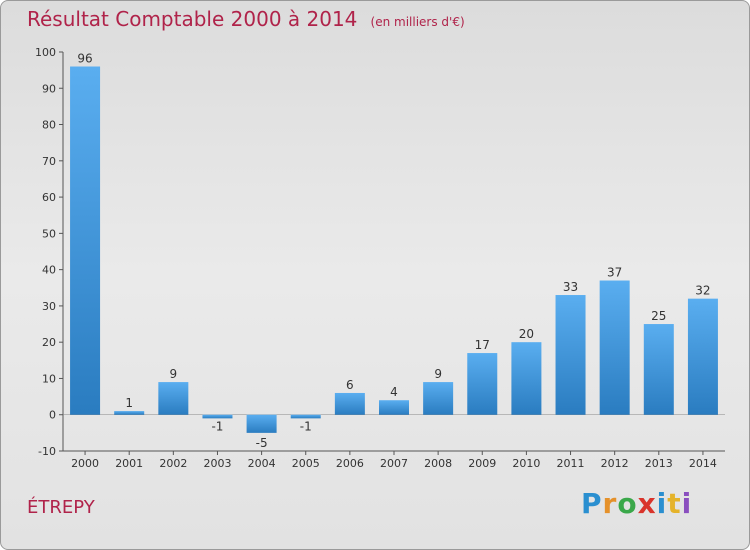  Describe the element at coordinates (637, 503) in the screenshot. I see `proxiti-logo: Proxiti` at that location.